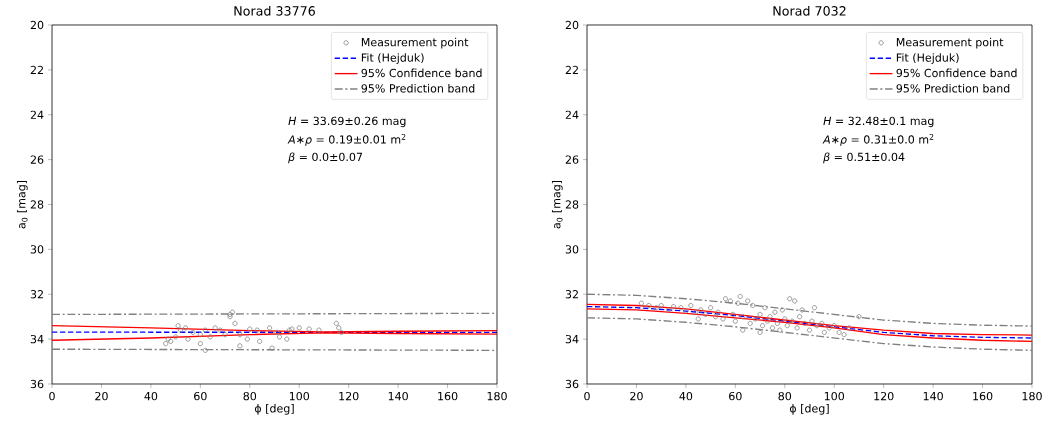  I want to click on annotation: H = 33.69±0.26 mag, so click(347, 122).